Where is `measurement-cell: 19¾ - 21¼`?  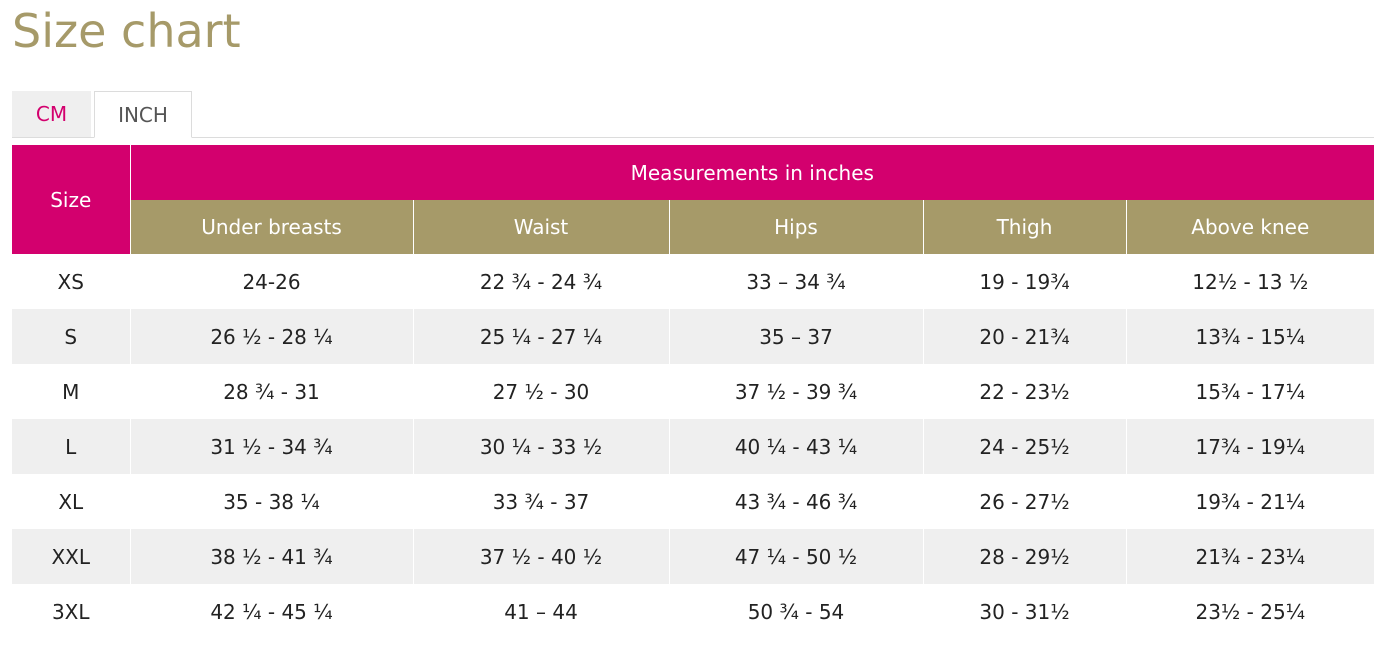 measurement-cell: 19¾ - 21¼ is located at coordinates (1250, 501).